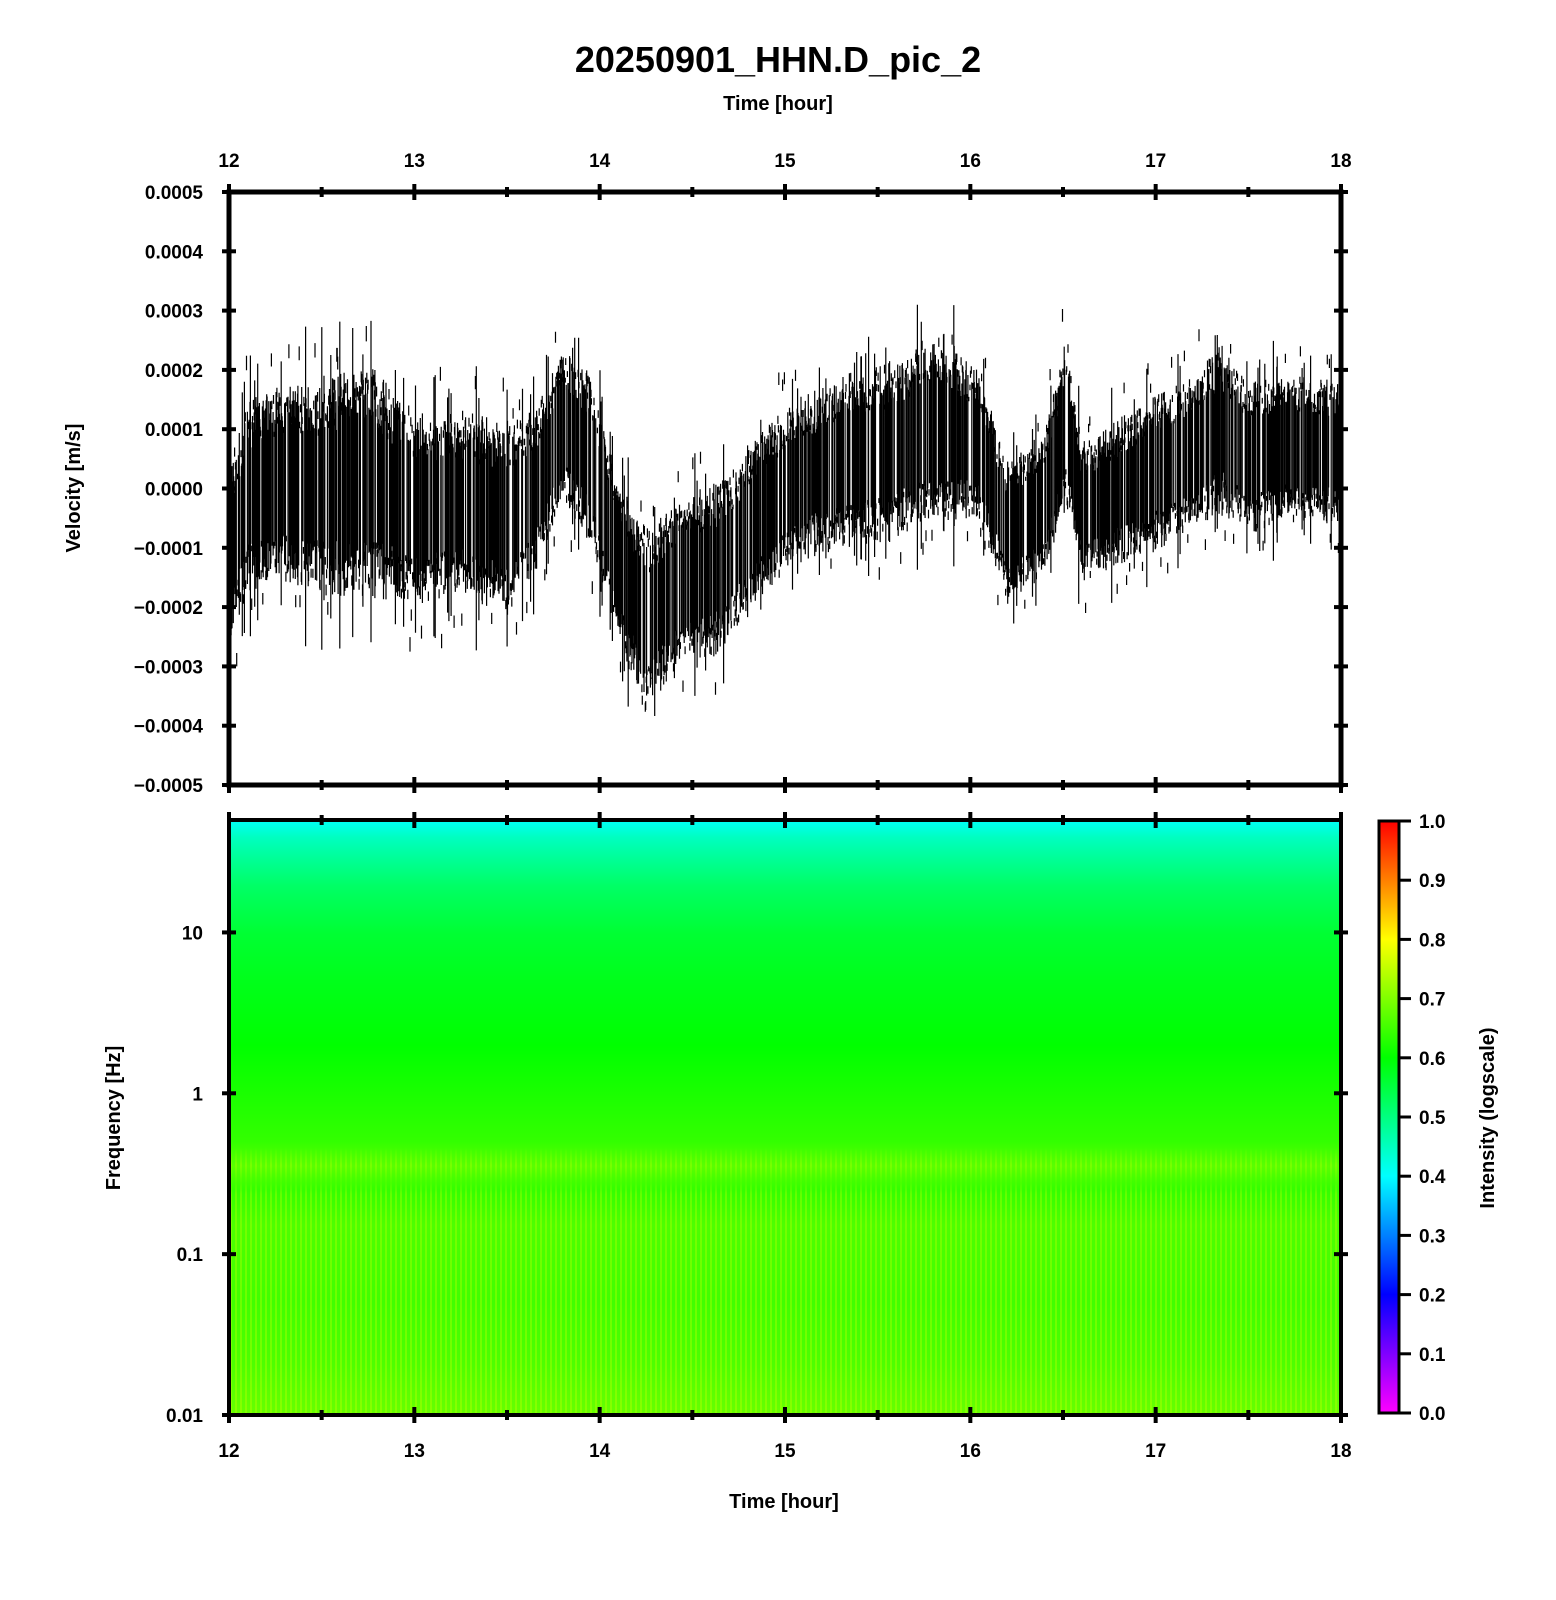 The height and width of the screenshot is (1600, 1556). Describe the element at coordinates (228, 1451) in the screenshot. I see `bottom-x-tick-label: 12` at that location.